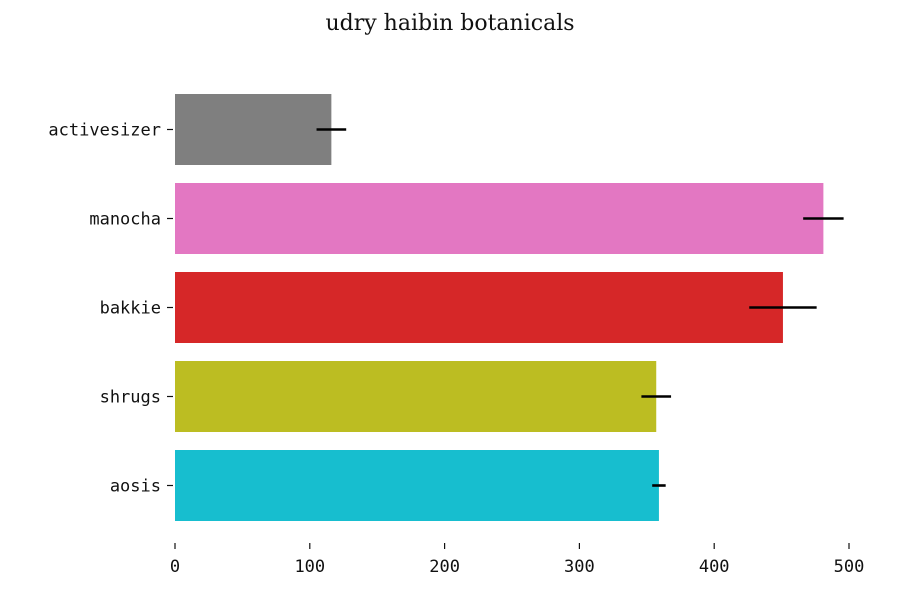 This screenshot has height=600, width=900. I want to click on x-tick-label-200: 200, so click(444, 567).